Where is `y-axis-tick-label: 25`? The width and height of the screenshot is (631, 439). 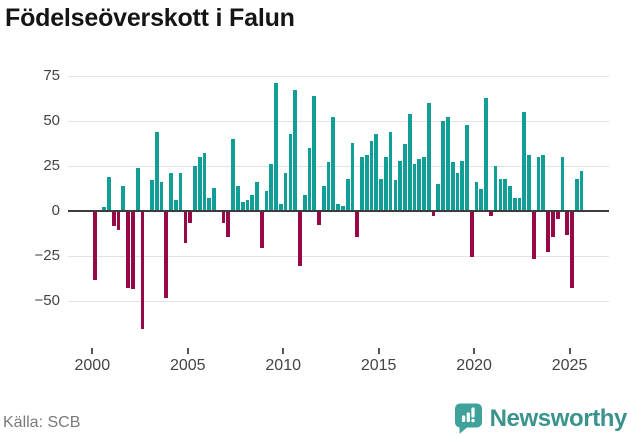
y-axis-tick-label: 25 is located at coordinates (51, 165).